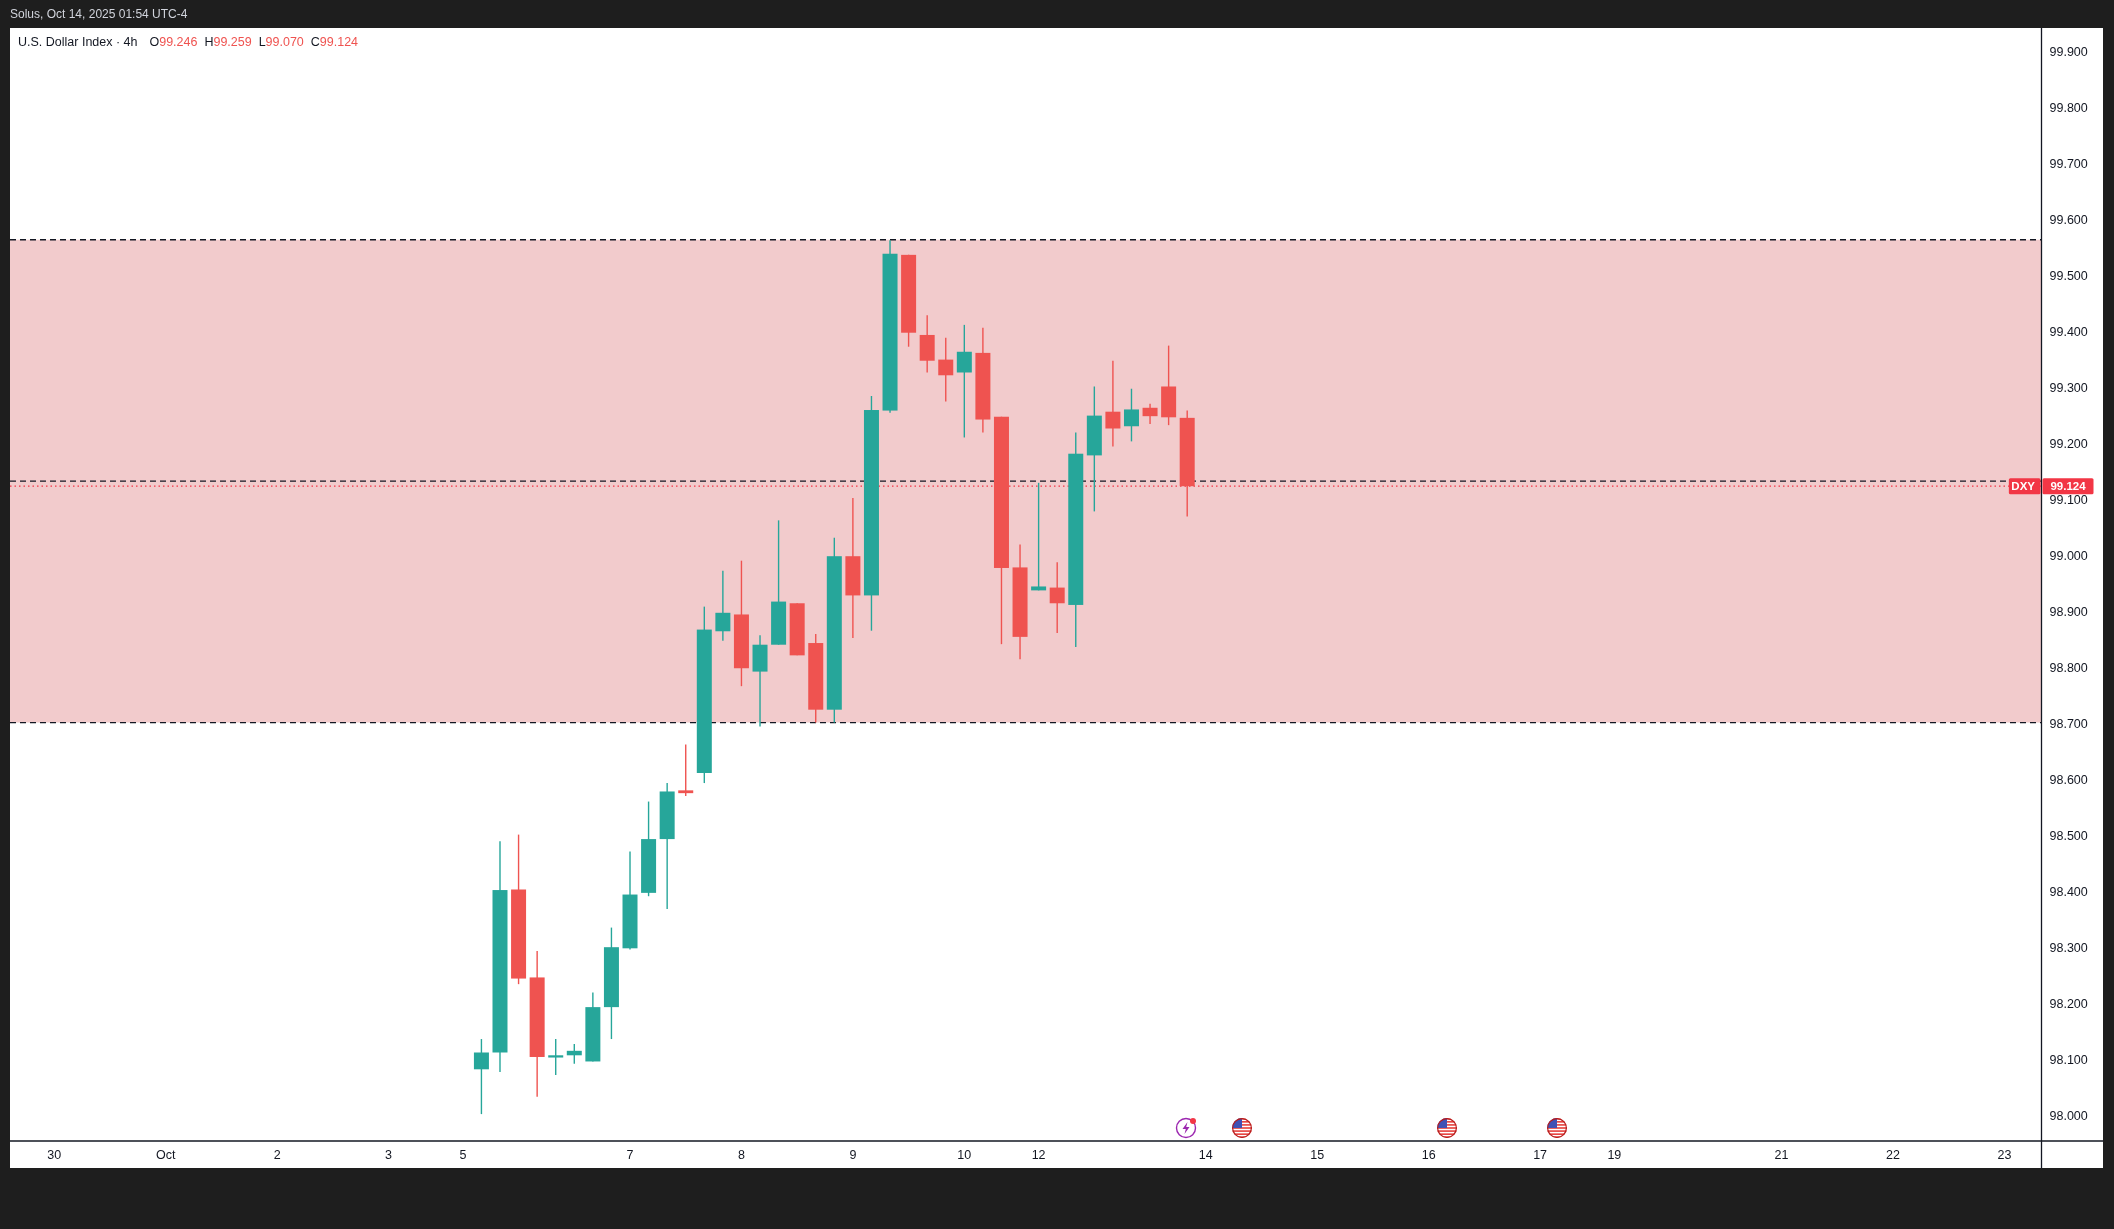 Image resolution: width=2114 pixels, height=1229 pixels. I want to click on y-tick-label: 98.100, so click(2068, 1059).